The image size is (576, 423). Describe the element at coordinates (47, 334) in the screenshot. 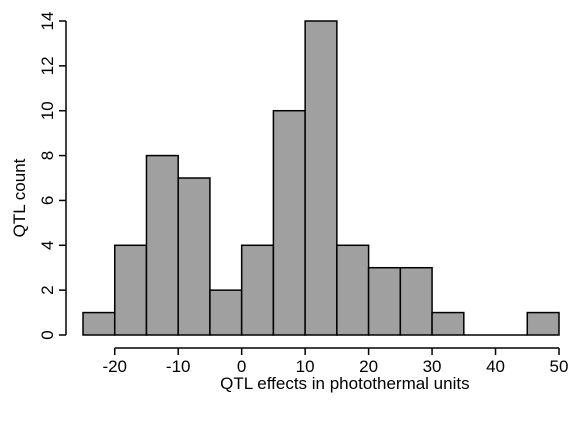

I see `y-tick-label: 0` at that location.